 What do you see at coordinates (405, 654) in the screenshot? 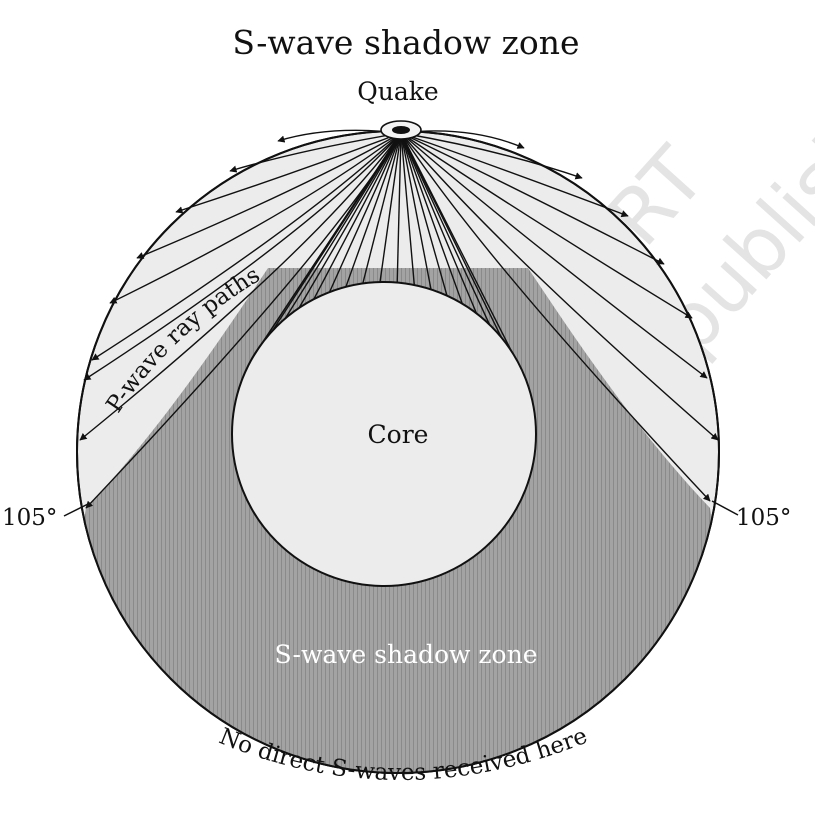
I see `shadow-zone-label: S-wave shadow zone` at bounding box center [405, 654].